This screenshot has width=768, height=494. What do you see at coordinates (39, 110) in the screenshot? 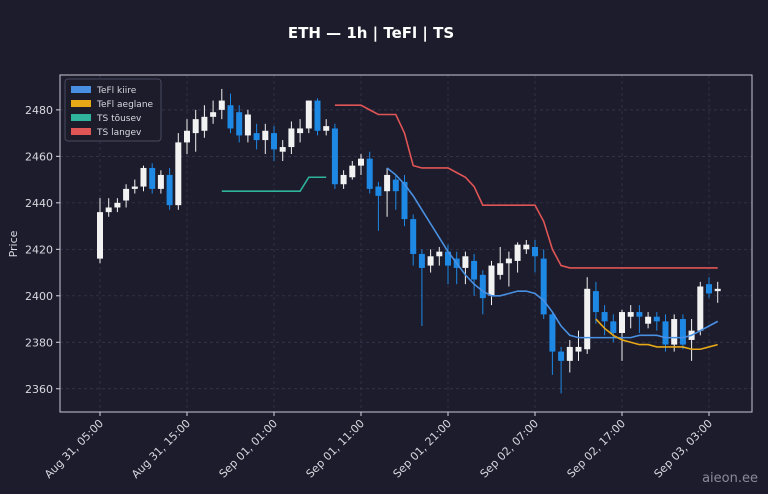
I see `y-tick-label: 2480` at bounding box center [39, 110].